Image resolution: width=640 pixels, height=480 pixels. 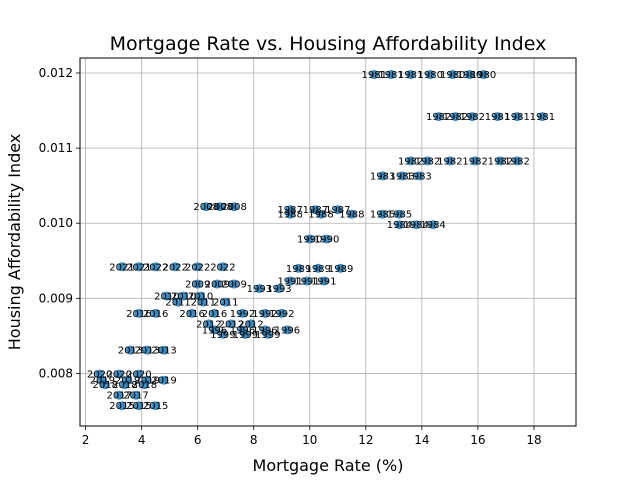 What do you see at coordinates (56, 148) in the screenshot?
I see `y-tick-label: 0.011` at bounding box center [56, 148].